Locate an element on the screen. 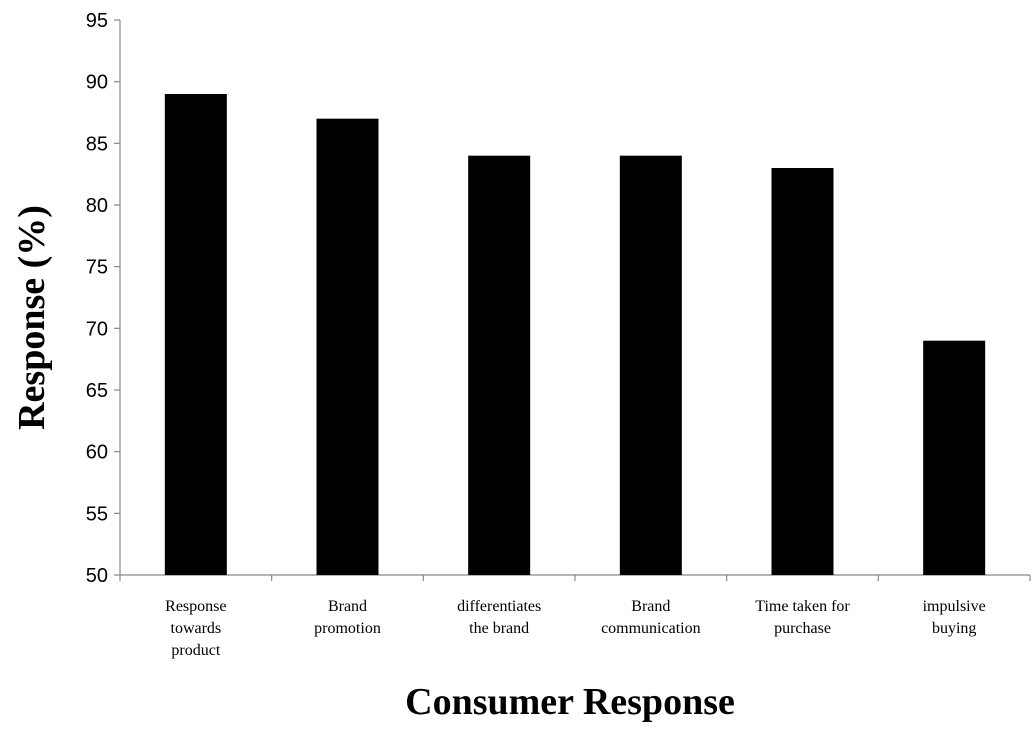  x-tick-label-line: promotion is located at coordinates (347, 628).